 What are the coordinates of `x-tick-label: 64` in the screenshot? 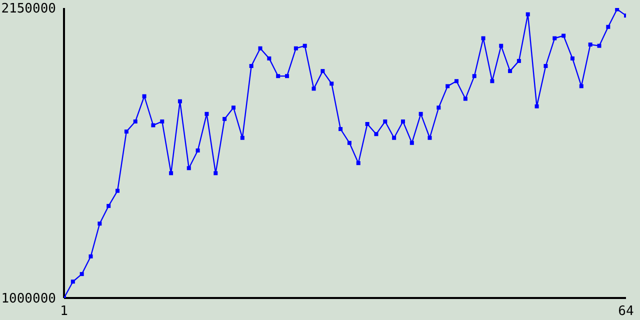 It's located at (626, 312).